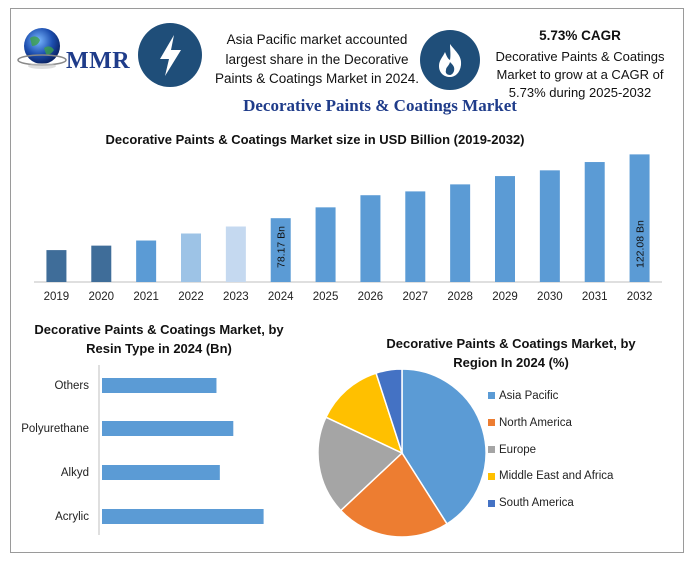  What do you see at coordinates (535, 422) in the screenshot?
I see `legend-label: North America` at bounding box center [535, 422].